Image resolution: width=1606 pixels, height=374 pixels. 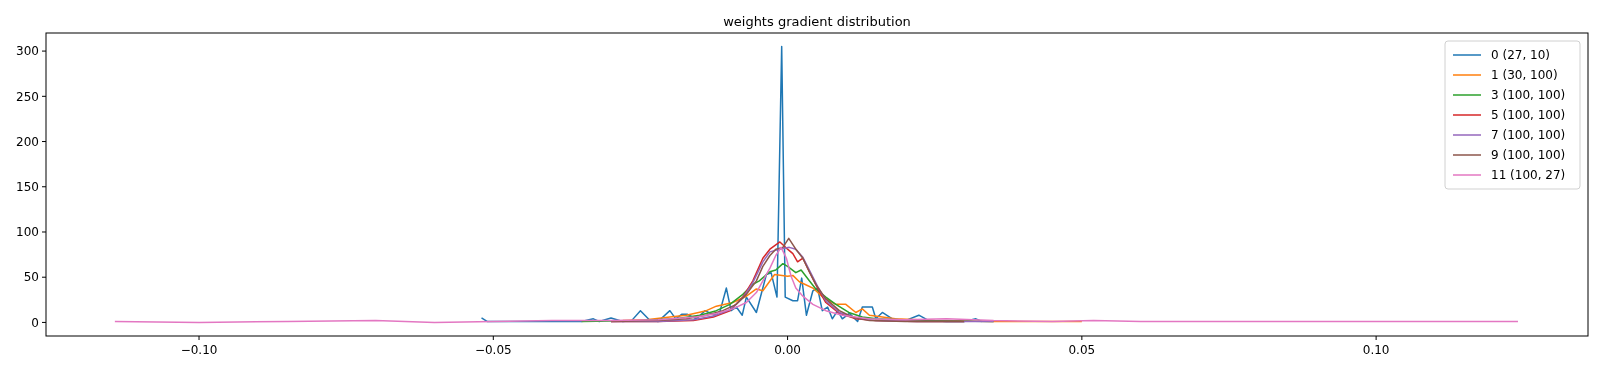 I want to click on legend-label: 5 (100, 100), so click(x=1528, y=115).